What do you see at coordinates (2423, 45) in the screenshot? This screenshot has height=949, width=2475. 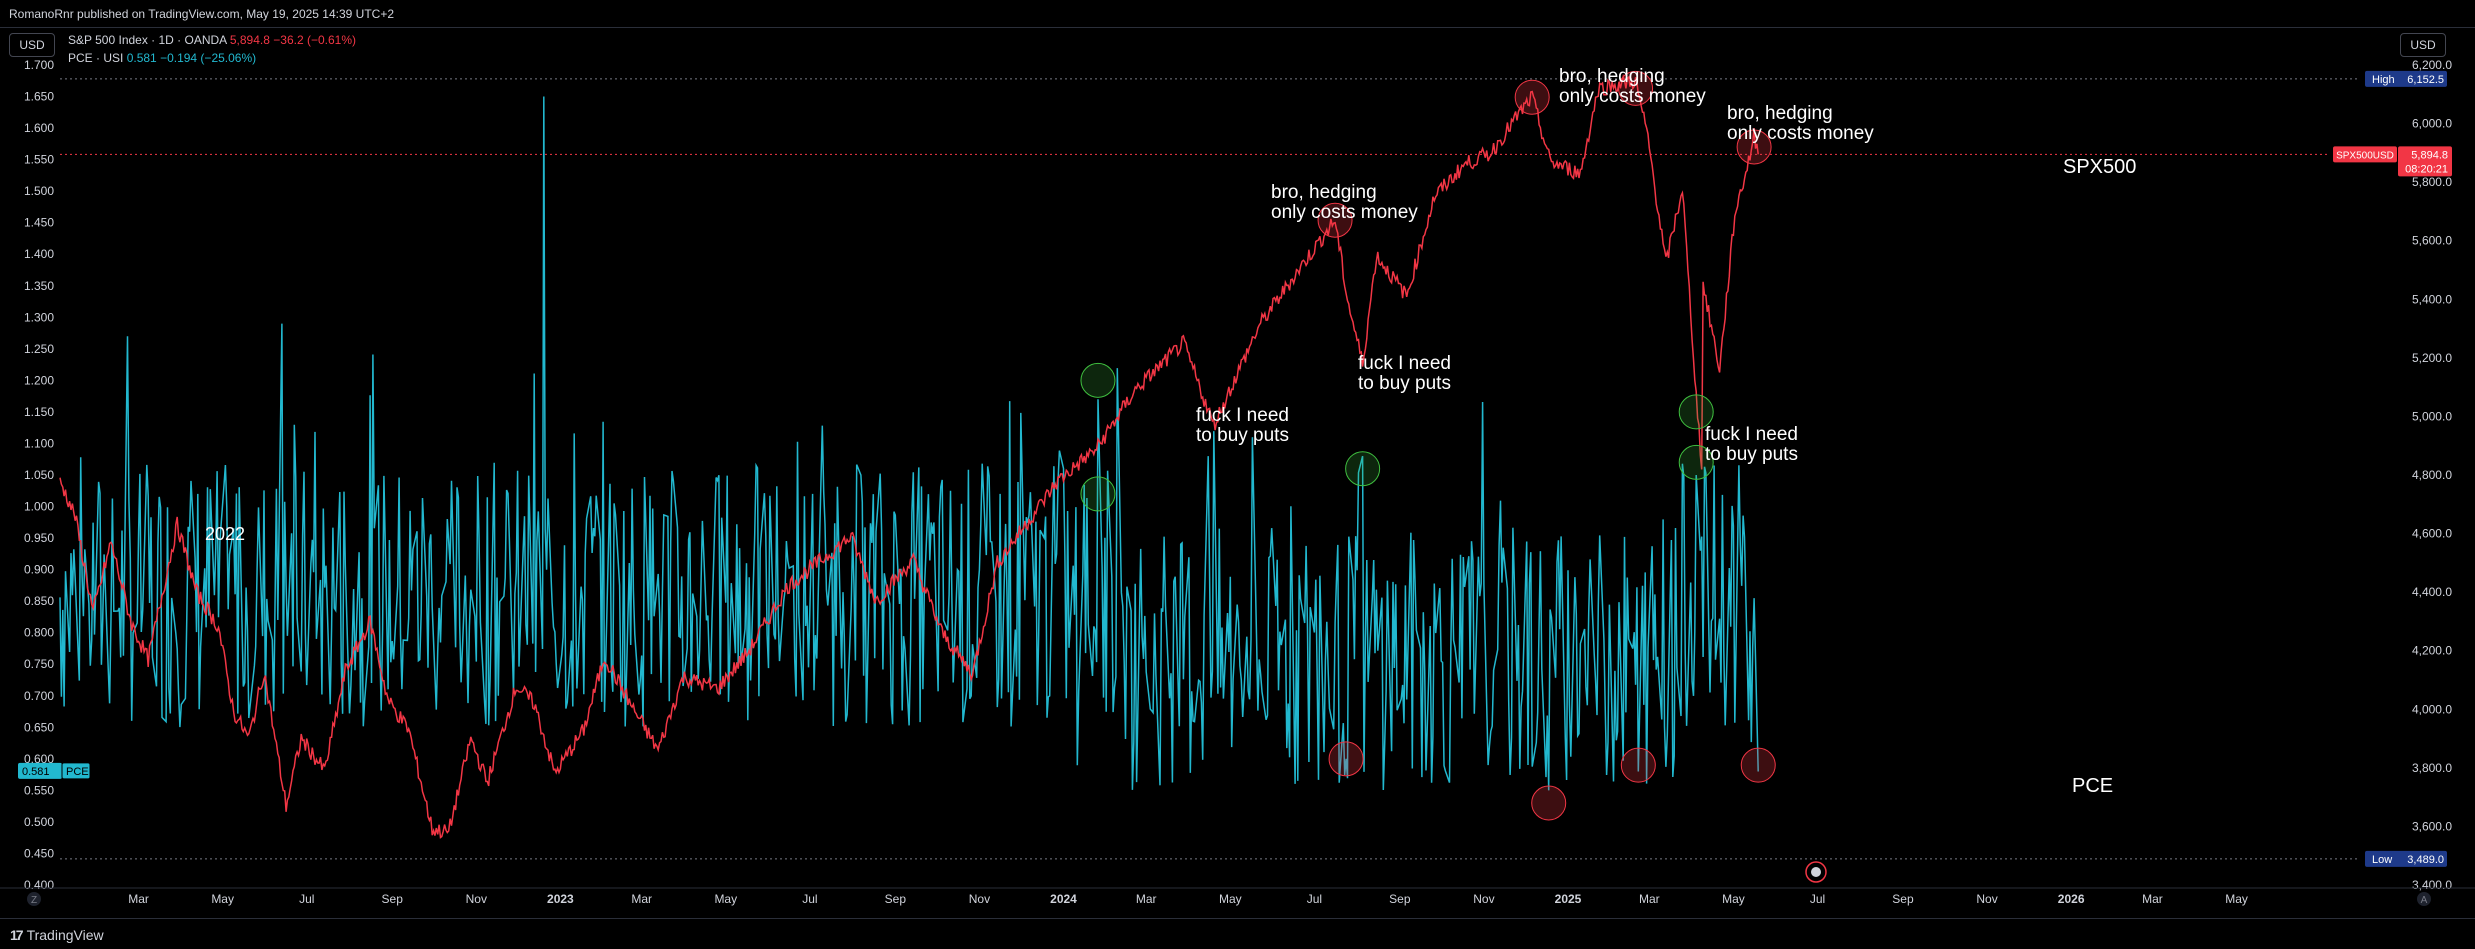 I see `right-currency-button: USD` at bounding box center [2423, 45].